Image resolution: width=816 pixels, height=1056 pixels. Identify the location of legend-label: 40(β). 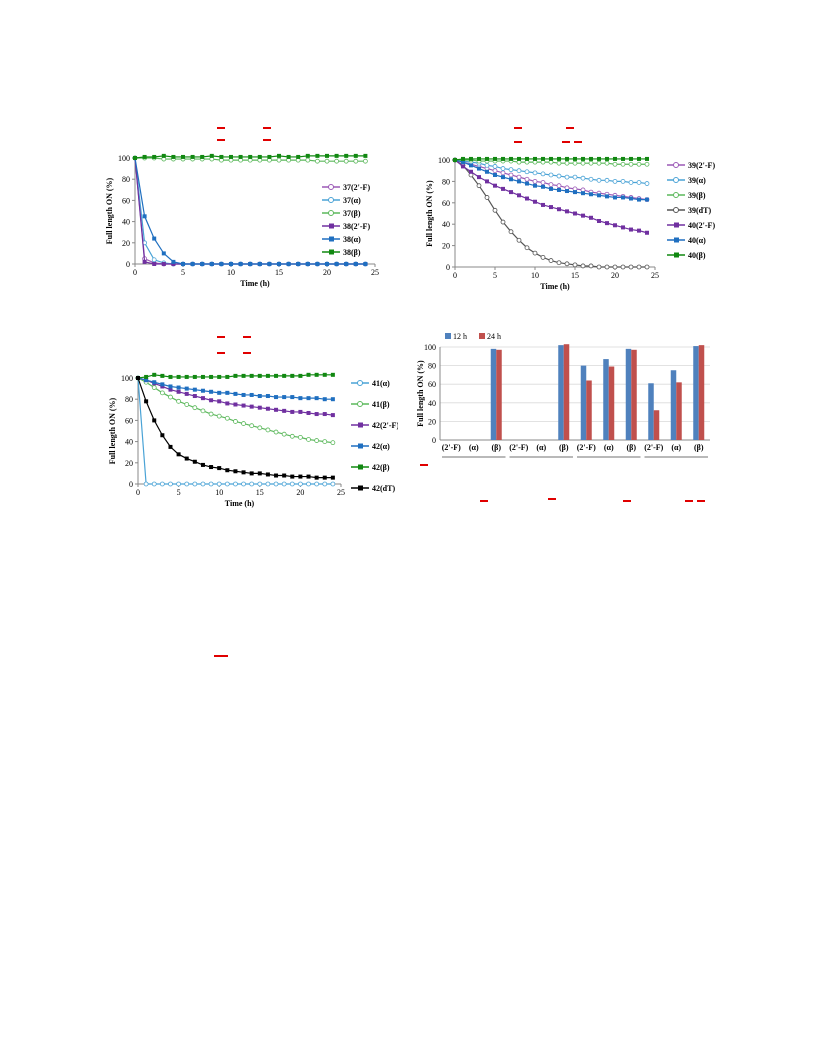
(697, 255).